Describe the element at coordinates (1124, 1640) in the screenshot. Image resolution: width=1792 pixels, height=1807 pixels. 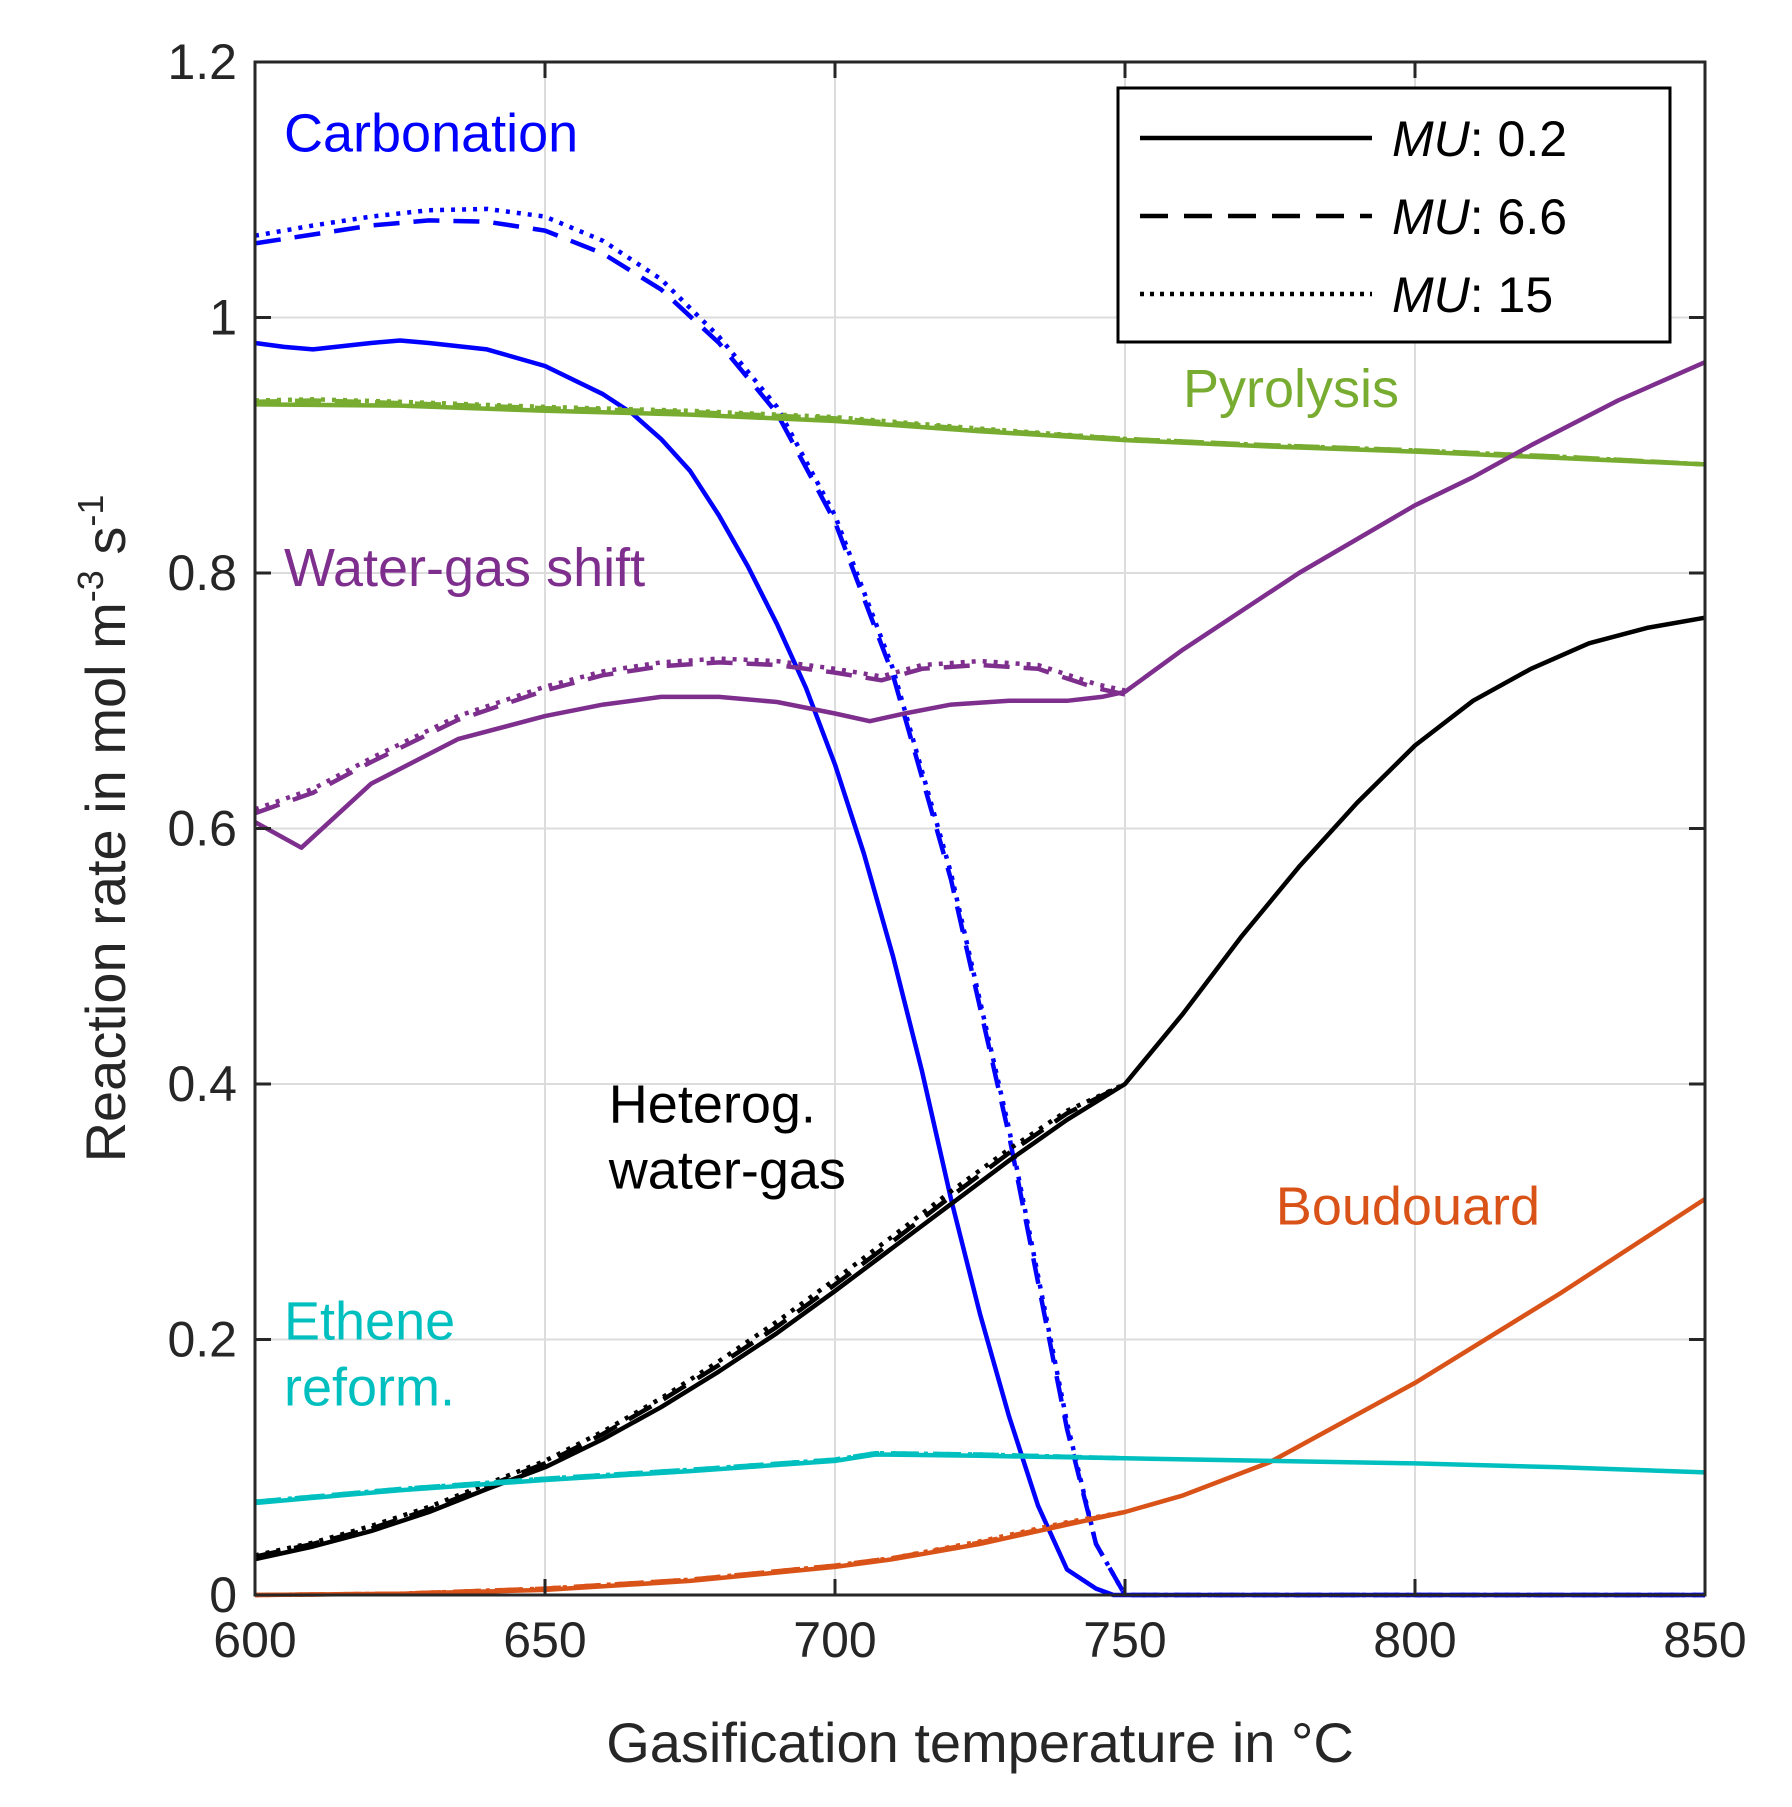
I see `x-tick-label: 750` at that location.